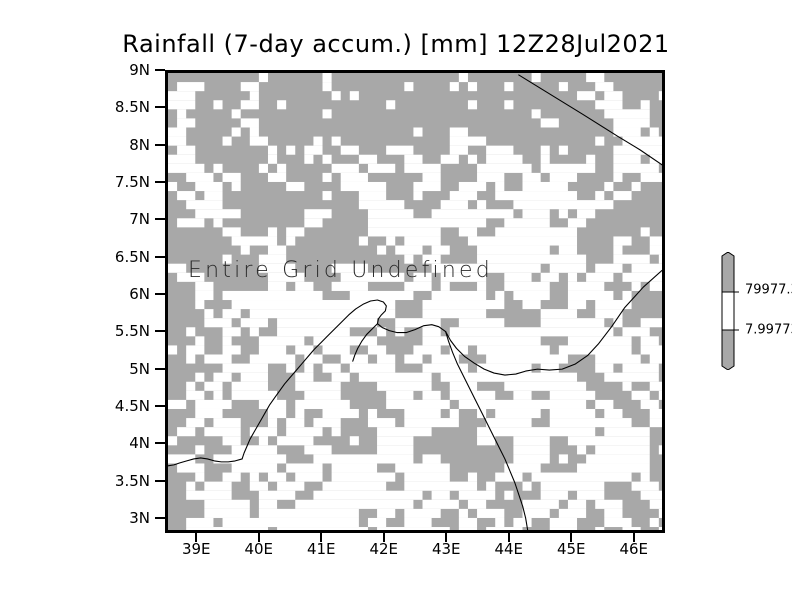  I want to click on x-axis-tick-label: 45E, so click(571, 549).